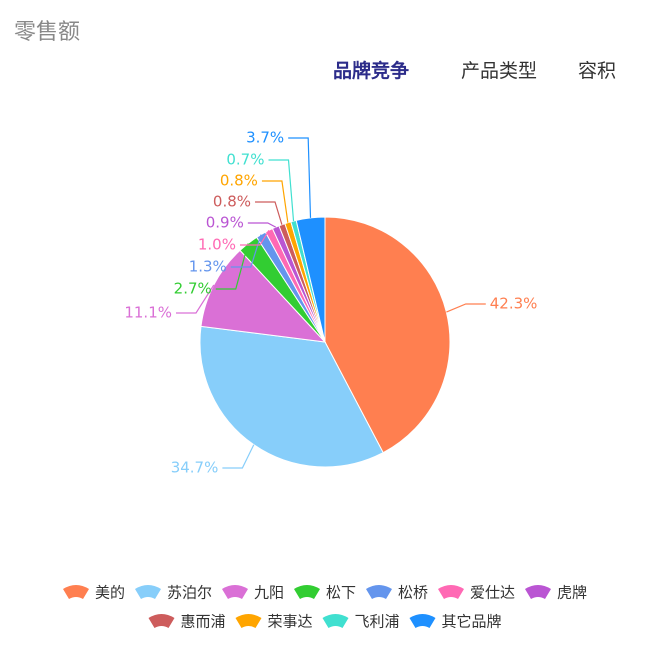 The height and width of the screenshot is (655, 650). What do you see at coordinates (269, 593) in the screenshot?
I see `legend-label: 九阳` at bounding box center [269, 593].